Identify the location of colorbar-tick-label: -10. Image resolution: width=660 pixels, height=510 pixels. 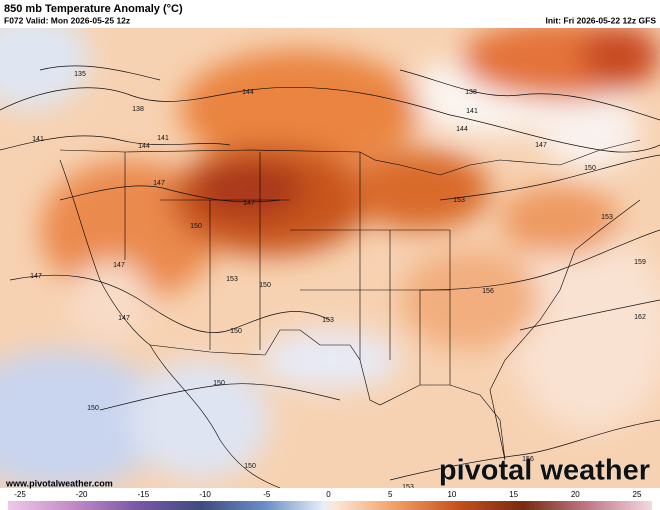
(205, 494).